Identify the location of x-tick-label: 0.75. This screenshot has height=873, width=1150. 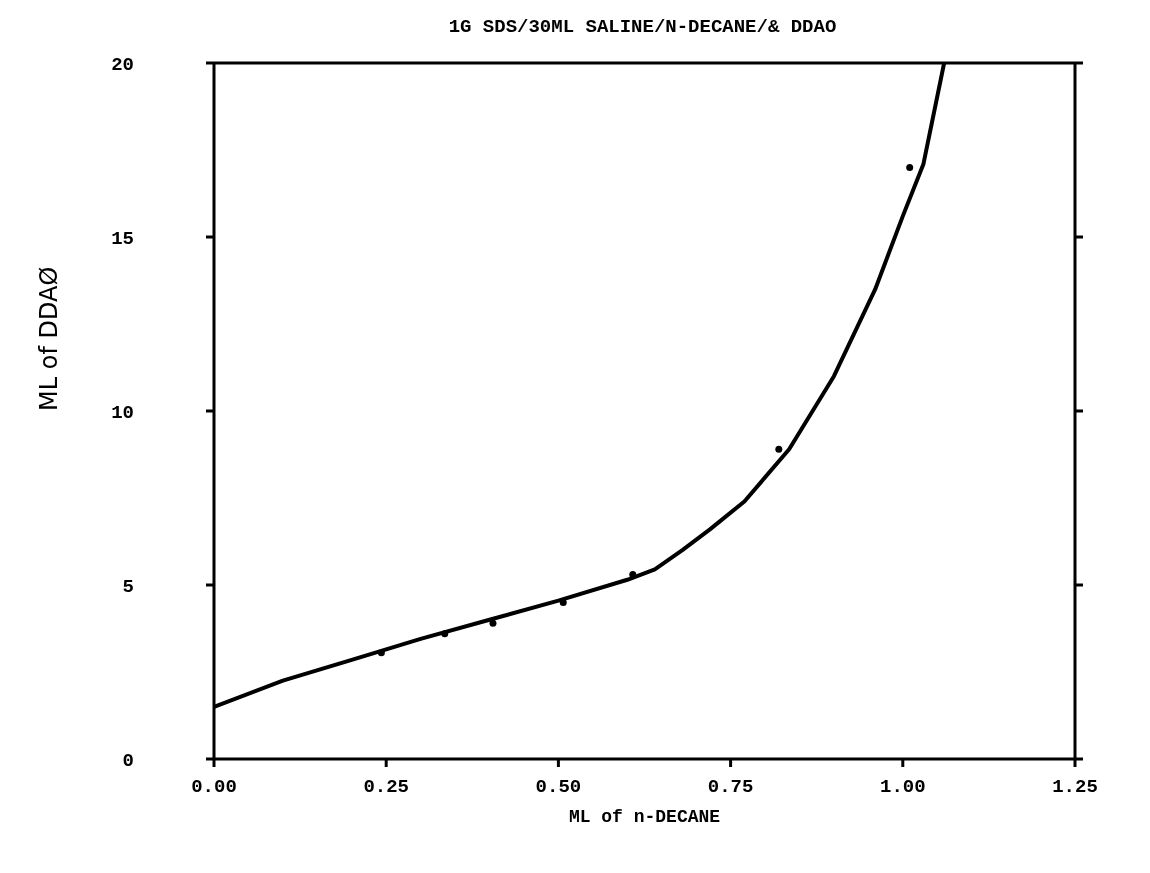
(730, 787).